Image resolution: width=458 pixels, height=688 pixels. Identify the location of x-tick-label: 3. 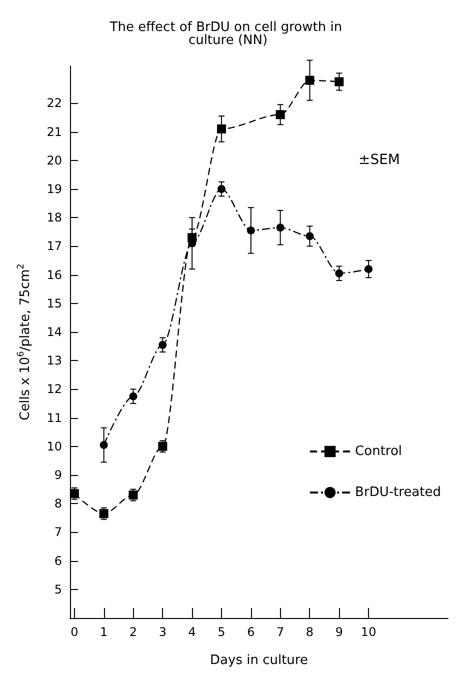
(162, 632).